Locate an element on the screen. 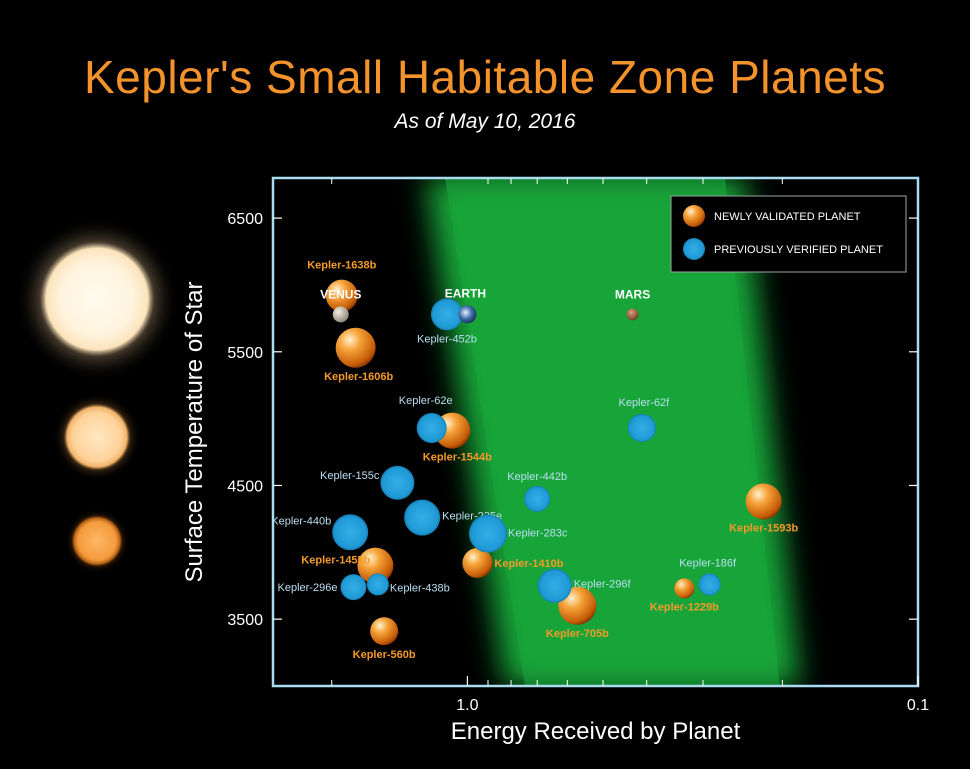 Image resolution: width=970 pixels, height=769 pixels. point-kepler-296f is located at coordinates (554, 585).